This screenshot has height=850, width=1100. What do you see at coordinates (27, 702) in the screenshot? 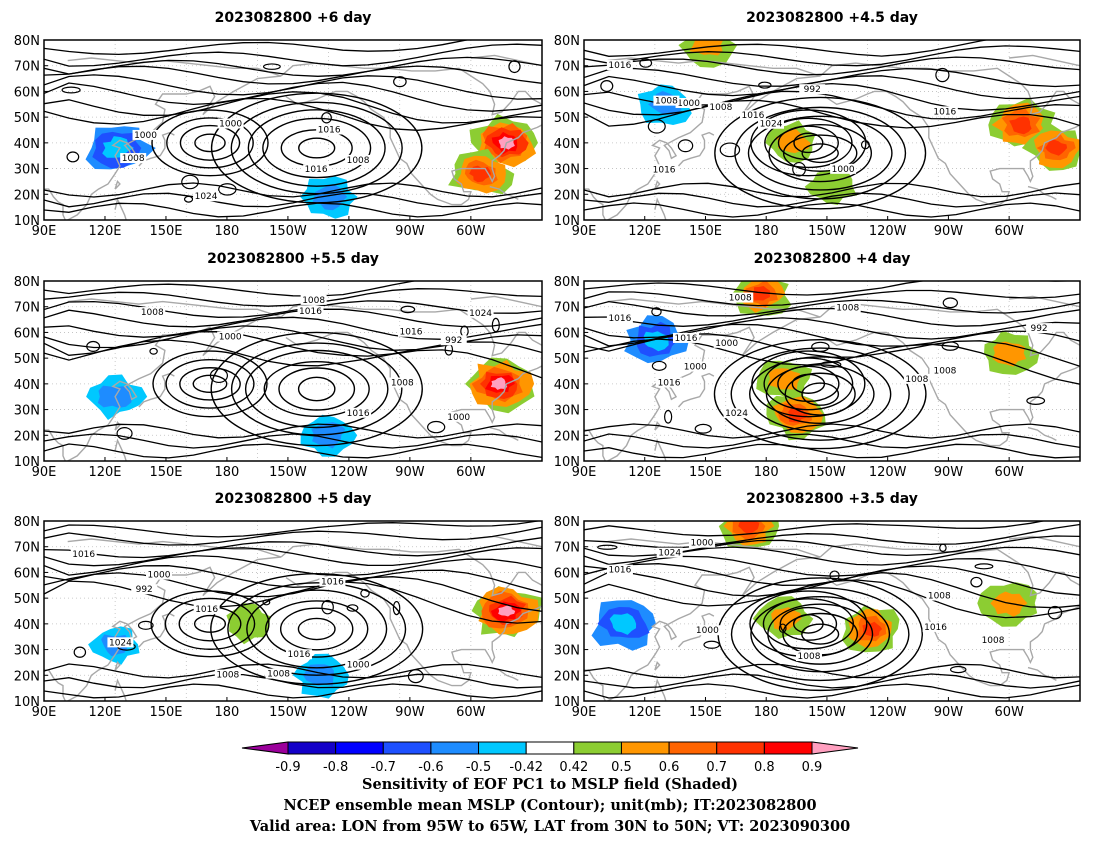
I see `lat-tick-label: 10N` at bounding box center [27, 702].